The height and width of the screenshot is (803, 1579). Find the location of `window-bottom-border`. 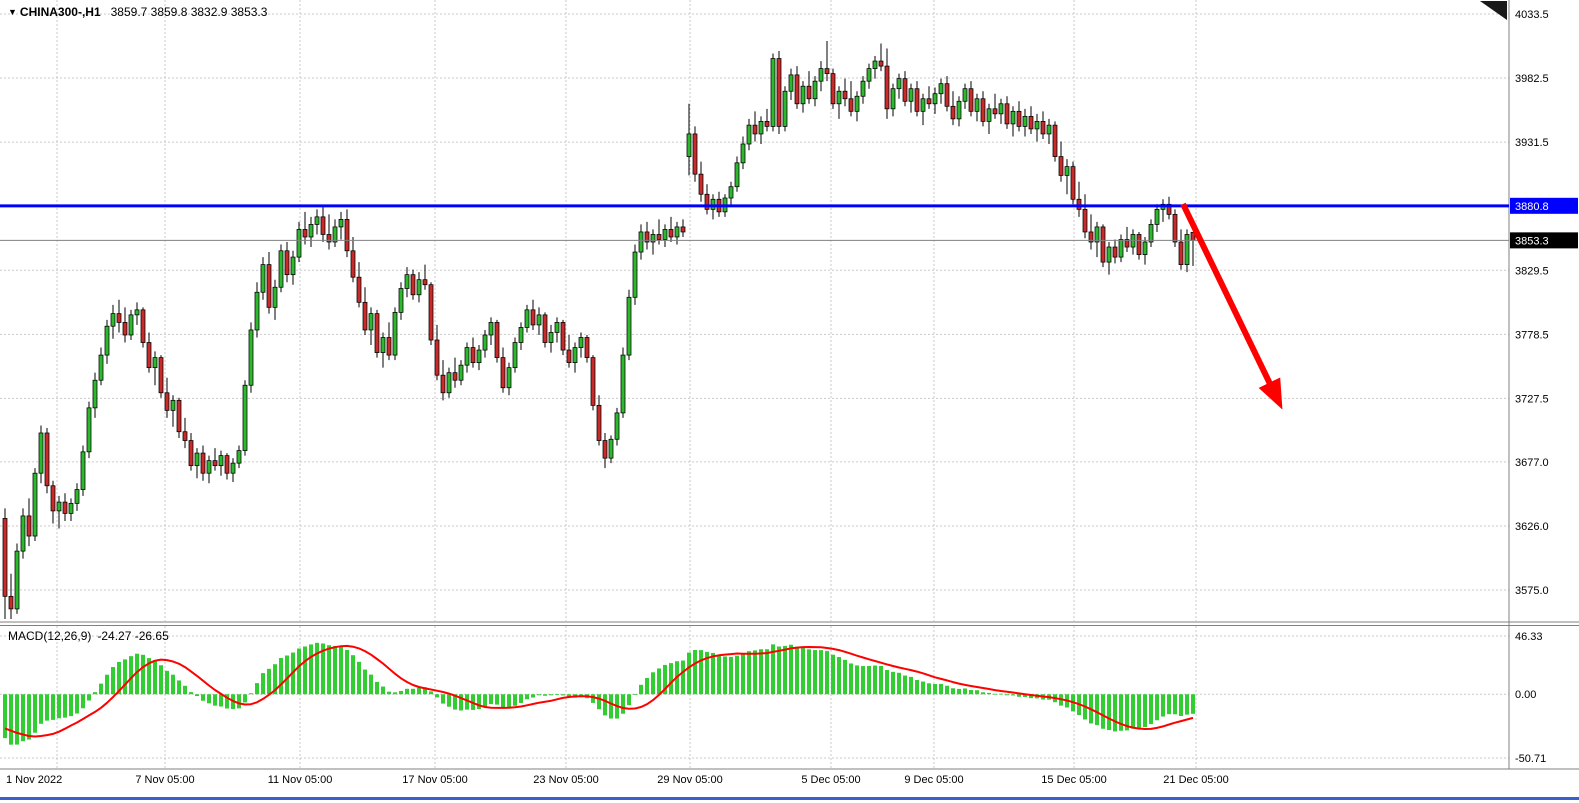

window-bottom-border is located at coordinates (789, 798).